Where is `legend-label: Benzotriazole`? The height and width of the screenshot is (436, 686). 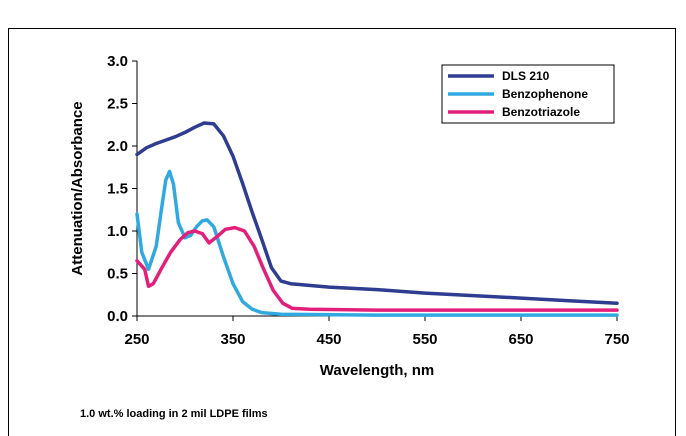
legend-label: Benzotriazole is located at coordinates (541, 112).